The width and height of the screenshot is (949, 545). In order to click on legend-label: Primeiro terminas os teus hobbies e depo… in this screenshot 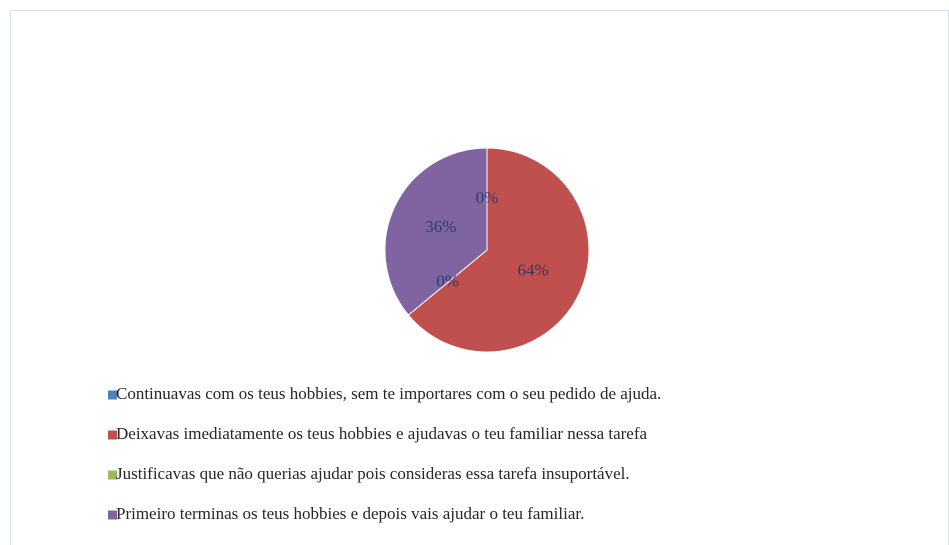, I will do `click(350, 513)`.